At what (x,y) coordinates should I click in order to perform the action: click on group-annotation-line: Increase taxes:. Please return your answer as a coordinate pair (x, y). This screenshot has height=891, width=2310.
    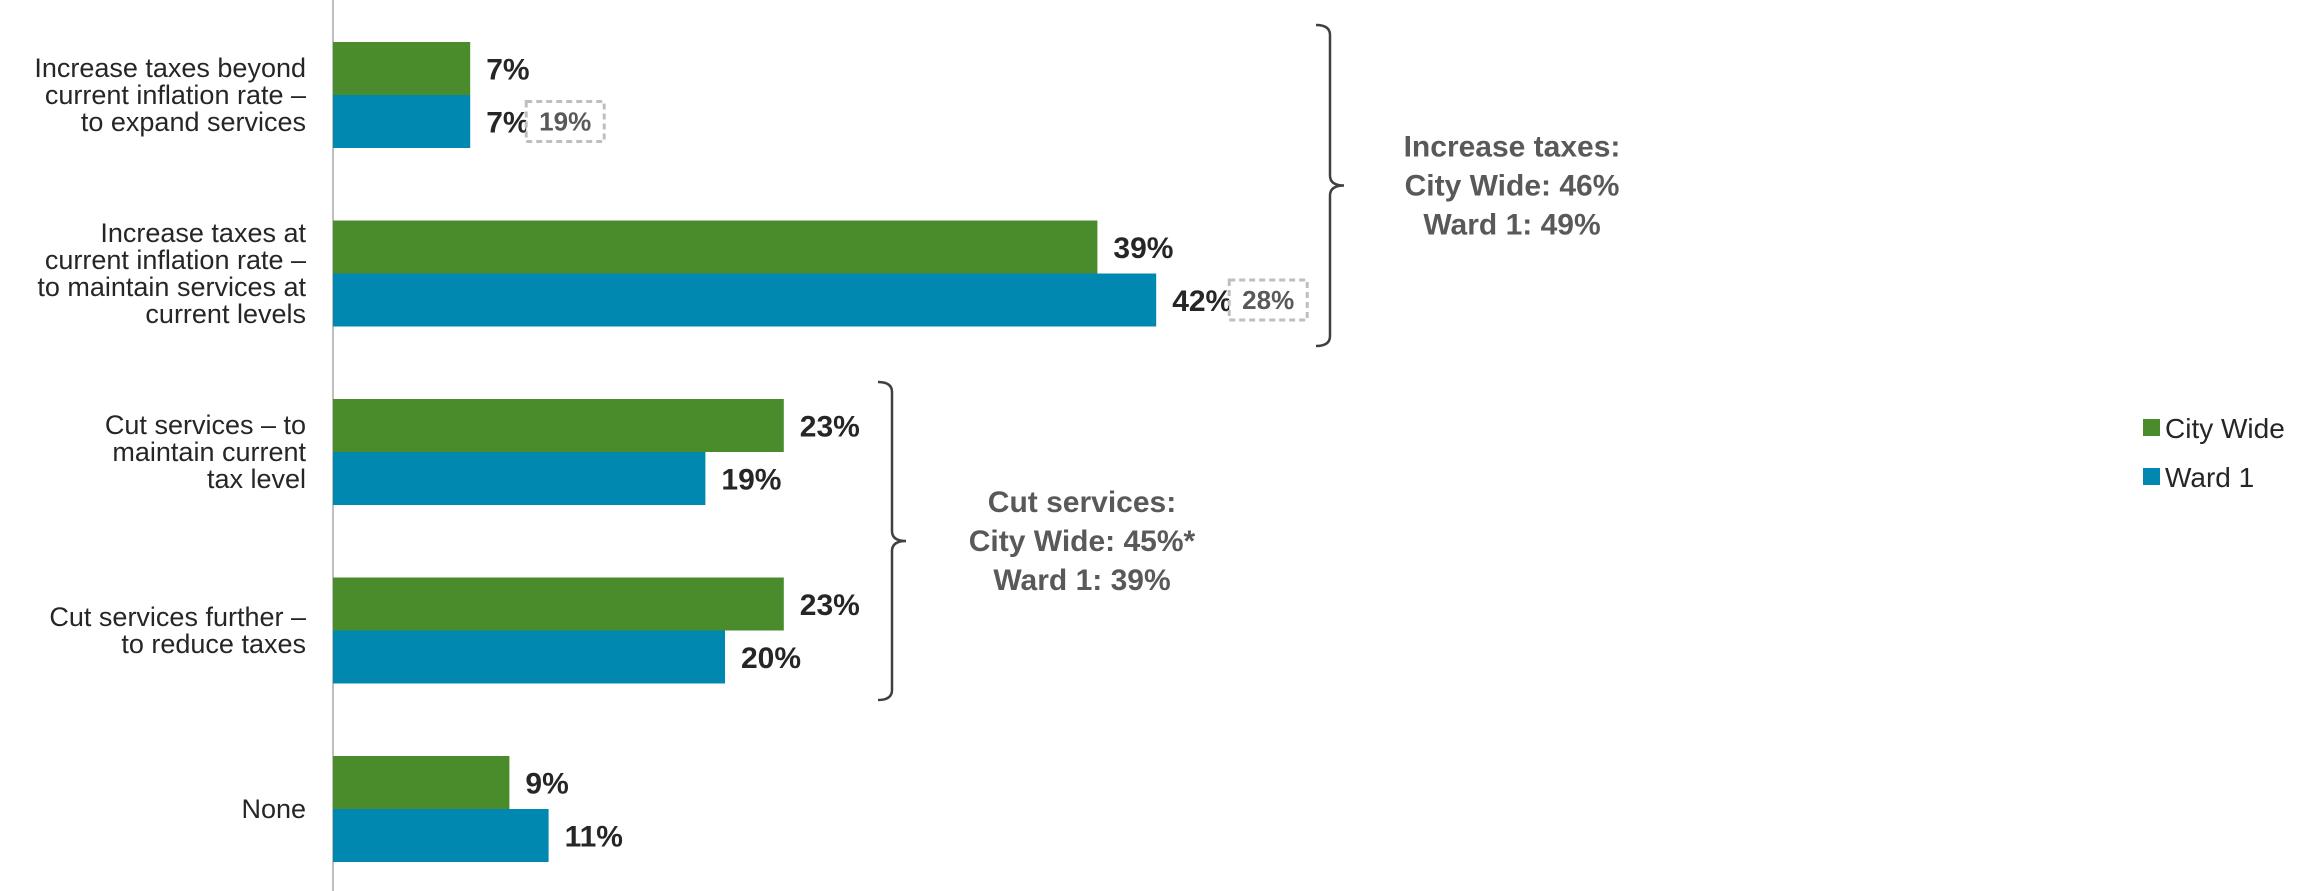
    Looking at the image, I should click on (1512, 147).